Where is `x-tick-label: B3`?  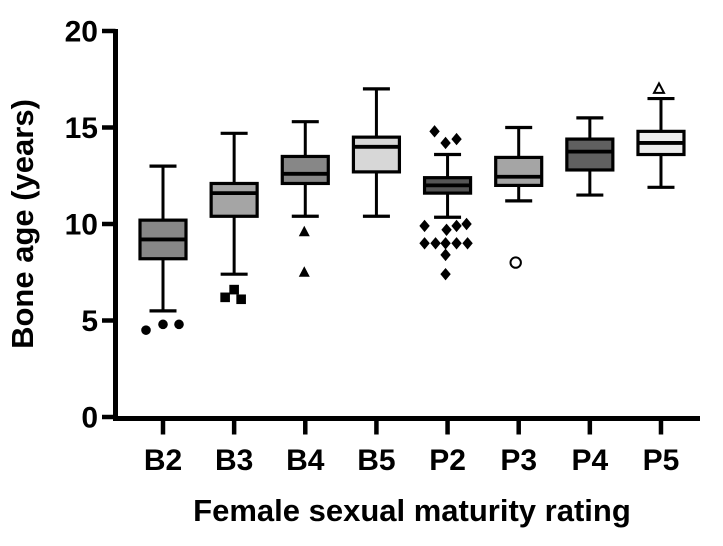
x-tick-label: B3 is located at coordinates (234, 460).